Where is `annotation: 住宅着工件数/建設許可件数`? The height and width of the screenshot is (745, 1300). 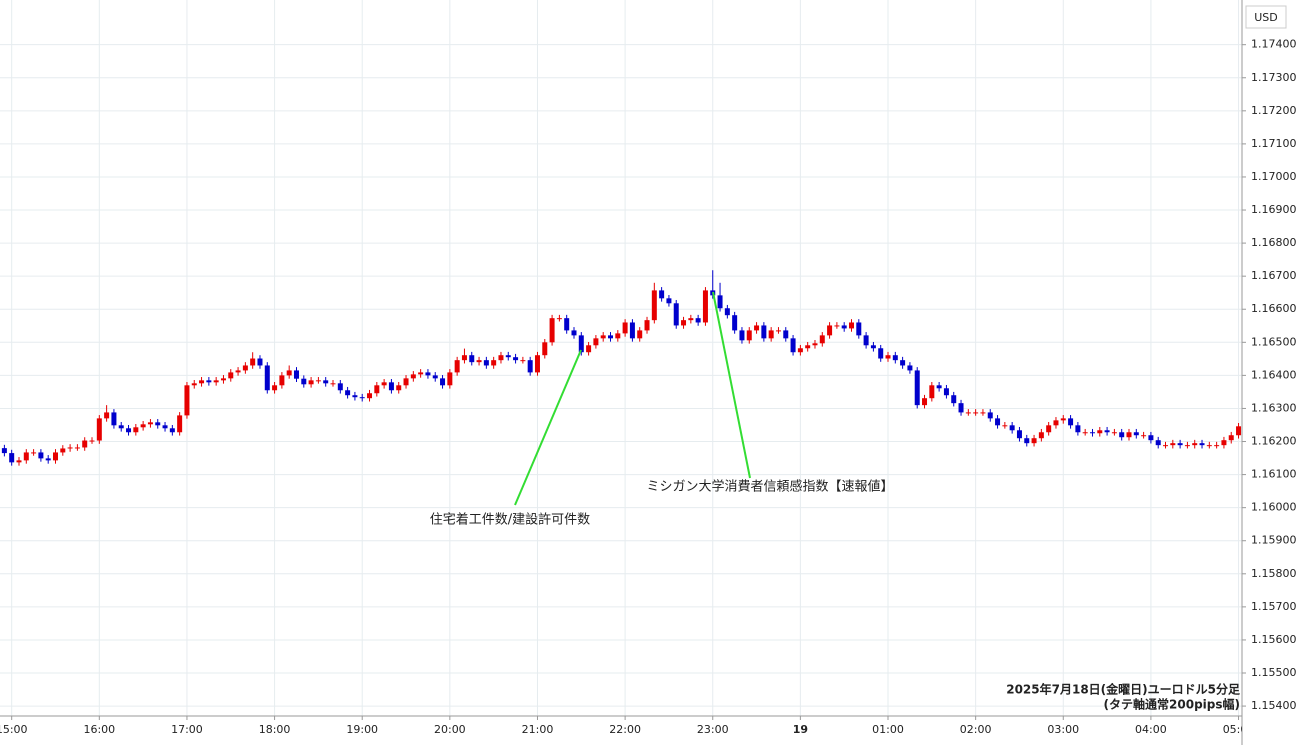
annotation: 住宅着工件数/建設許可件数 is located at coordinates (510, 520).